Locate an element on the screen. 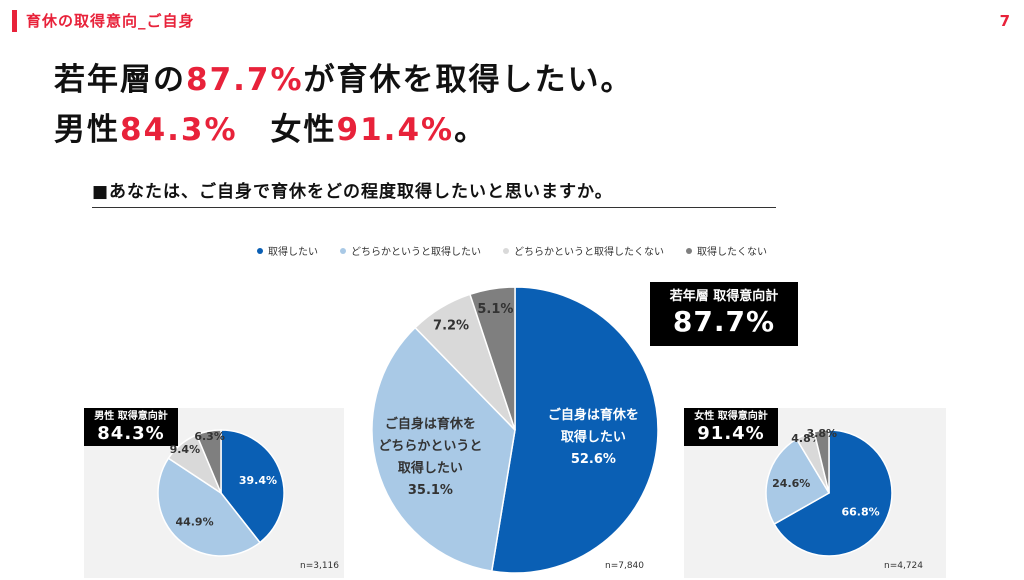  slice-label-line: 66.8% is located at coordinates (860, 511).